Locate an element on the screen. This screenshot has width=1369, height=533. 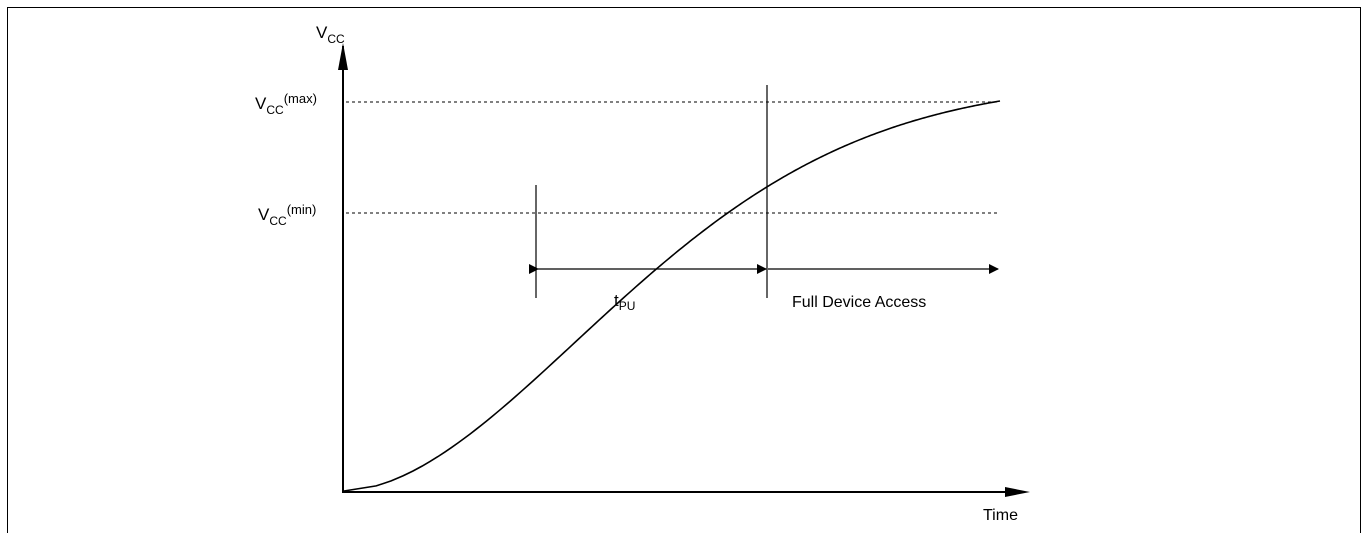
vcc-min-label: VCC(min) is located at coordinates (287, 215).